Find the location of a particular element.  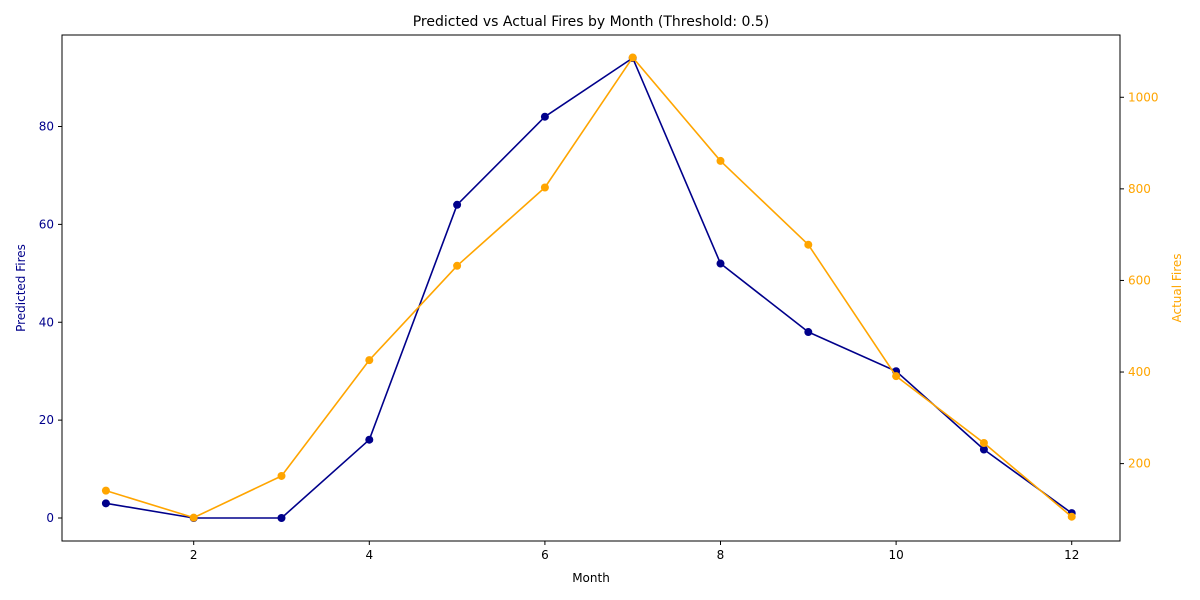

right-axis-label: Actual Fires is located at coordinates (1177, 287).